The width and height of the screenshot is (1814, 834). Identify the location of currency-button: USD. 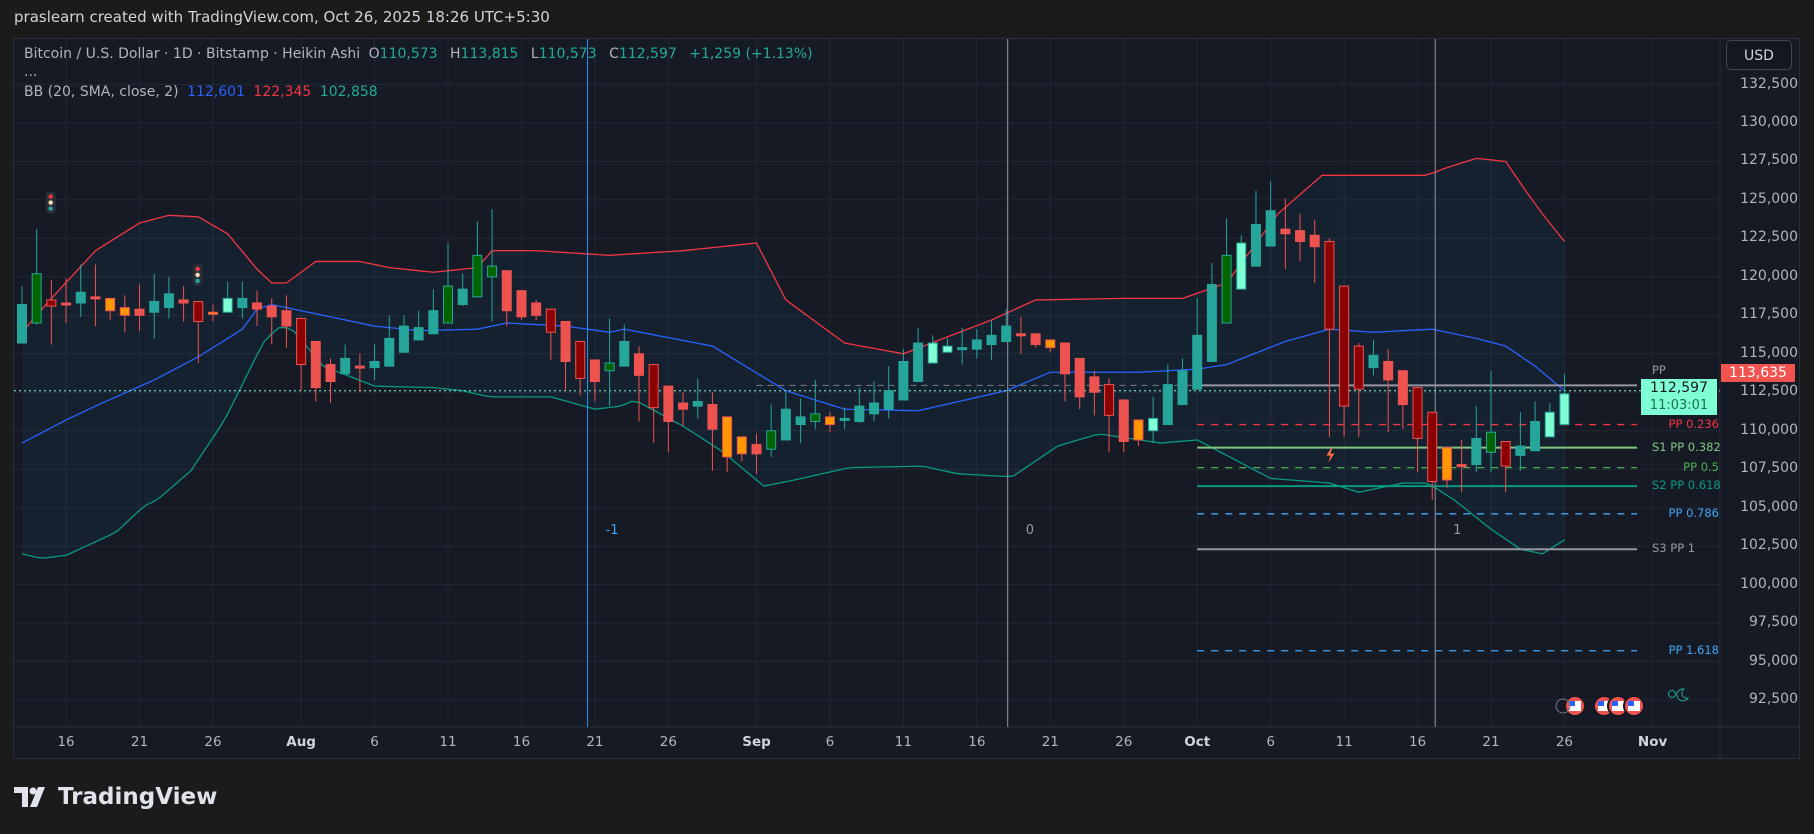
(1759, 55).